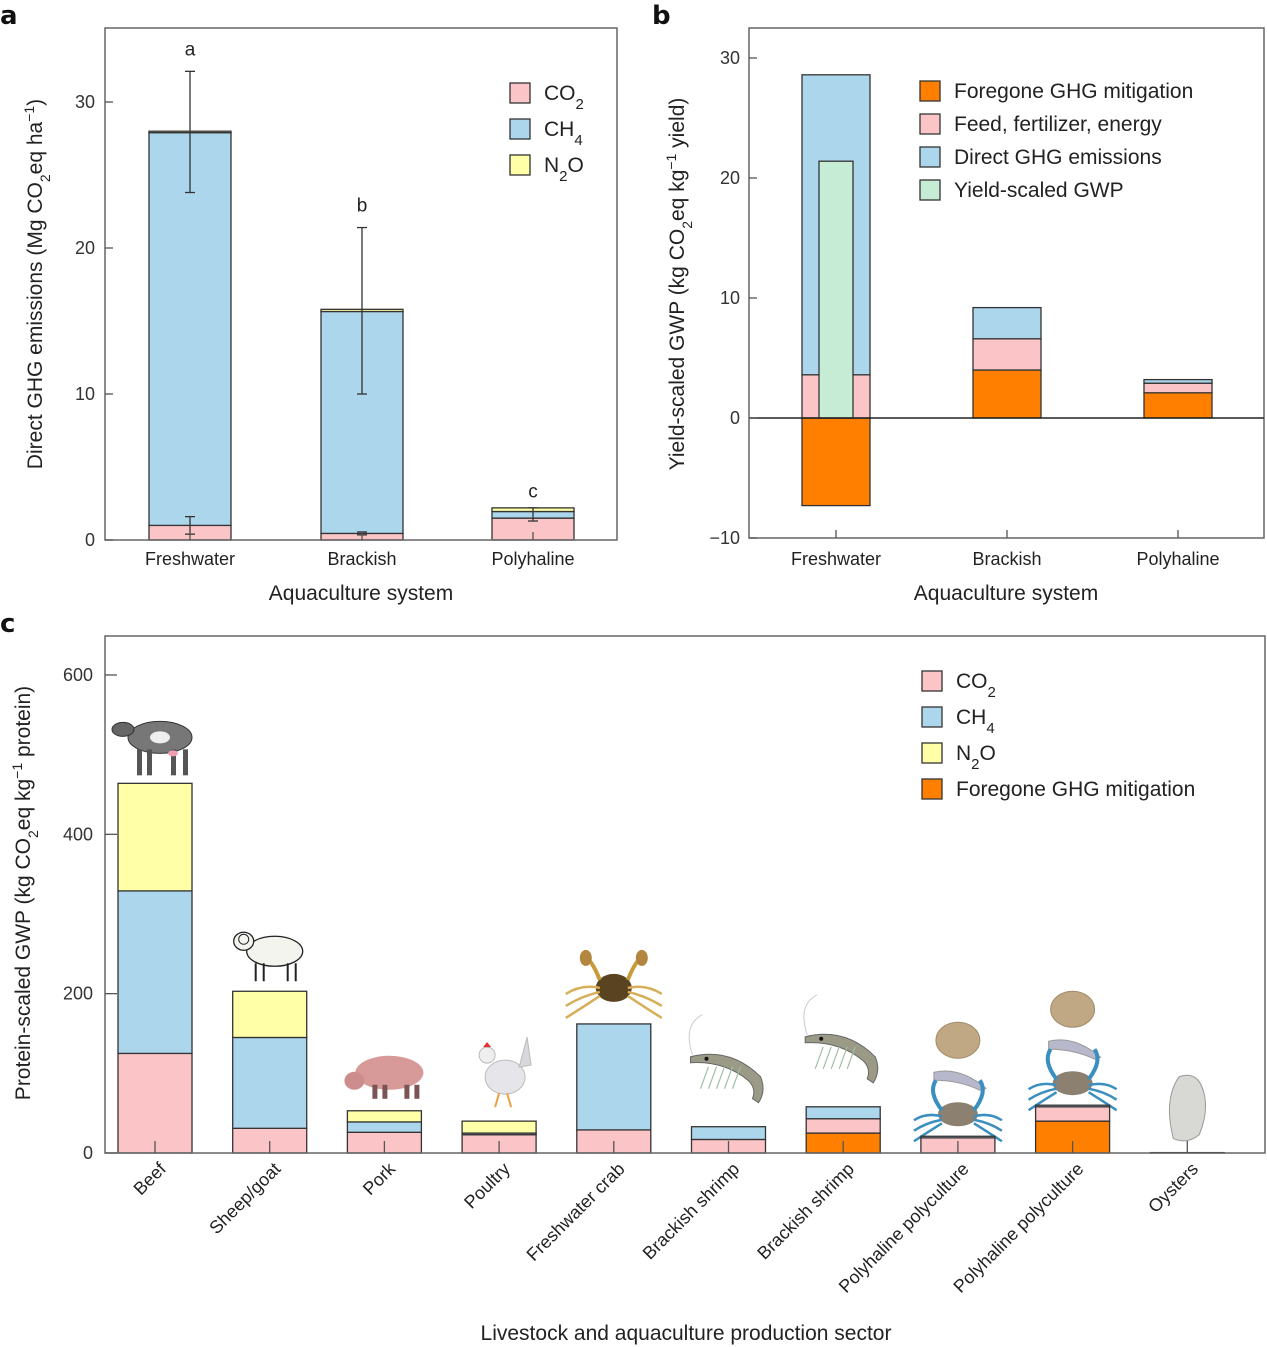  I want to click on y-tick-label: 10, so click(730, 298).